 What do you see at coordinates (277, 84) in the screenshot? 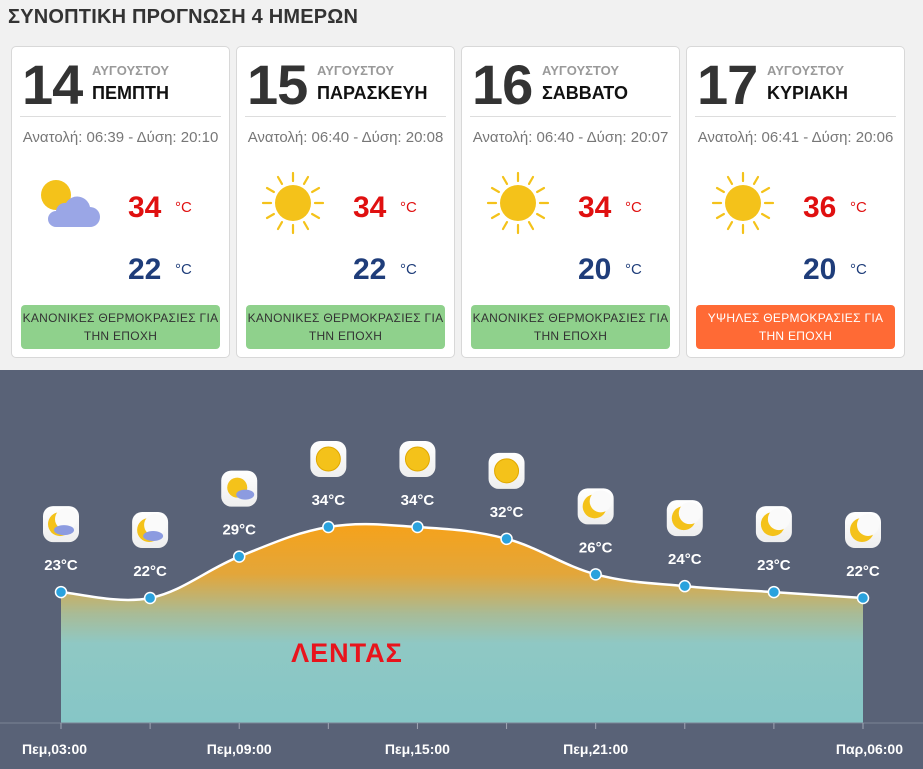
I see `day-number: 15` at bounding box center [277, 84].